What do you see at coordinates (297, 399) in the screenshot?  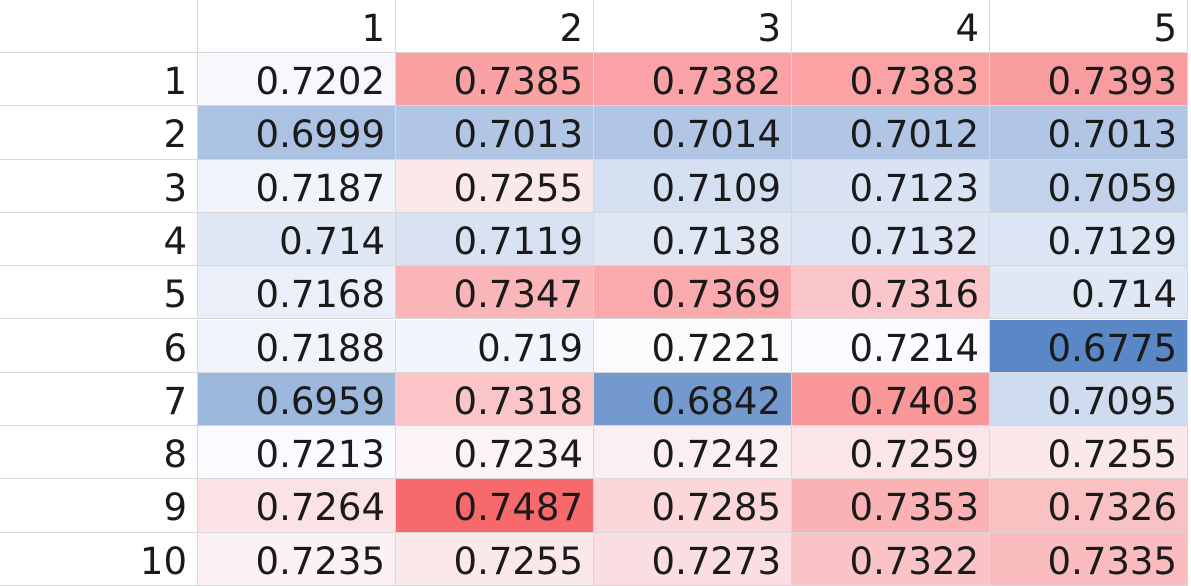 I see `data-cell: 0.6959` at bounding box center [297, 399].